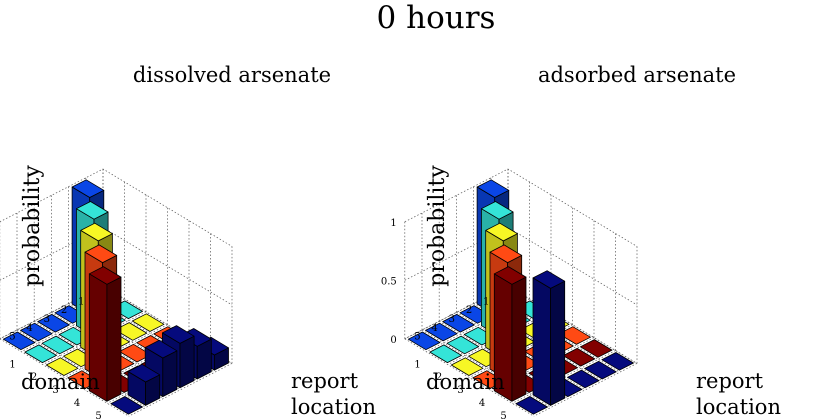 The width and height of the screenshot is (840, 420). Describe the element at coordinates (232, 75) in the screenshot. I see `panel-title: dissolved arsenate` at that location.